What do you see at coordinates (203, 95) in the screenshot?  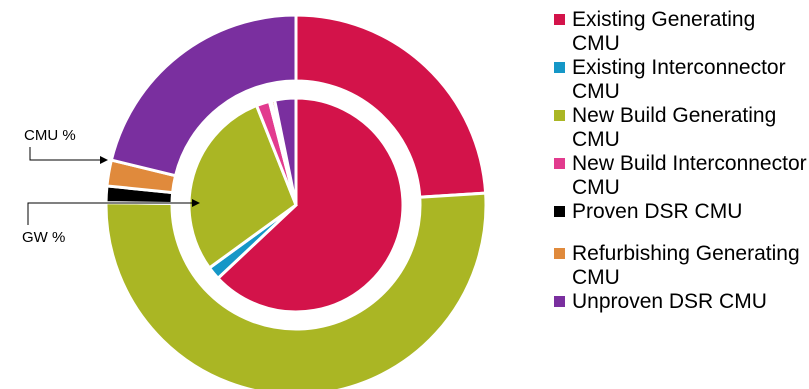 I see `outer-slice` at bounding box center [203, 95].